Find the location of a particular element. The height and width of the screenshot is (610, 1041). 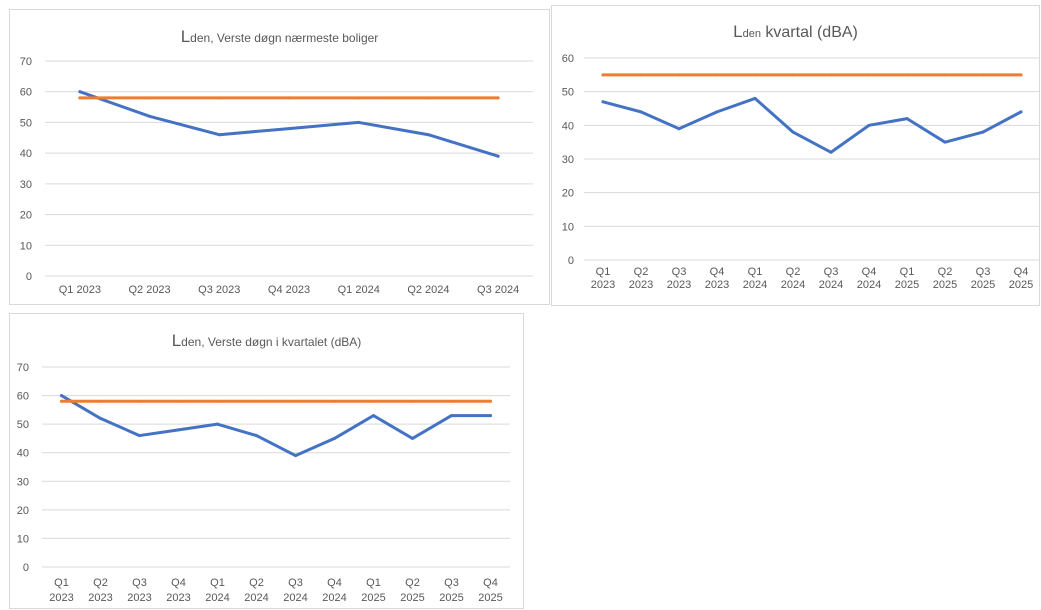

x-tick-label: Q1 2023 is located at coordinates (61, 590).